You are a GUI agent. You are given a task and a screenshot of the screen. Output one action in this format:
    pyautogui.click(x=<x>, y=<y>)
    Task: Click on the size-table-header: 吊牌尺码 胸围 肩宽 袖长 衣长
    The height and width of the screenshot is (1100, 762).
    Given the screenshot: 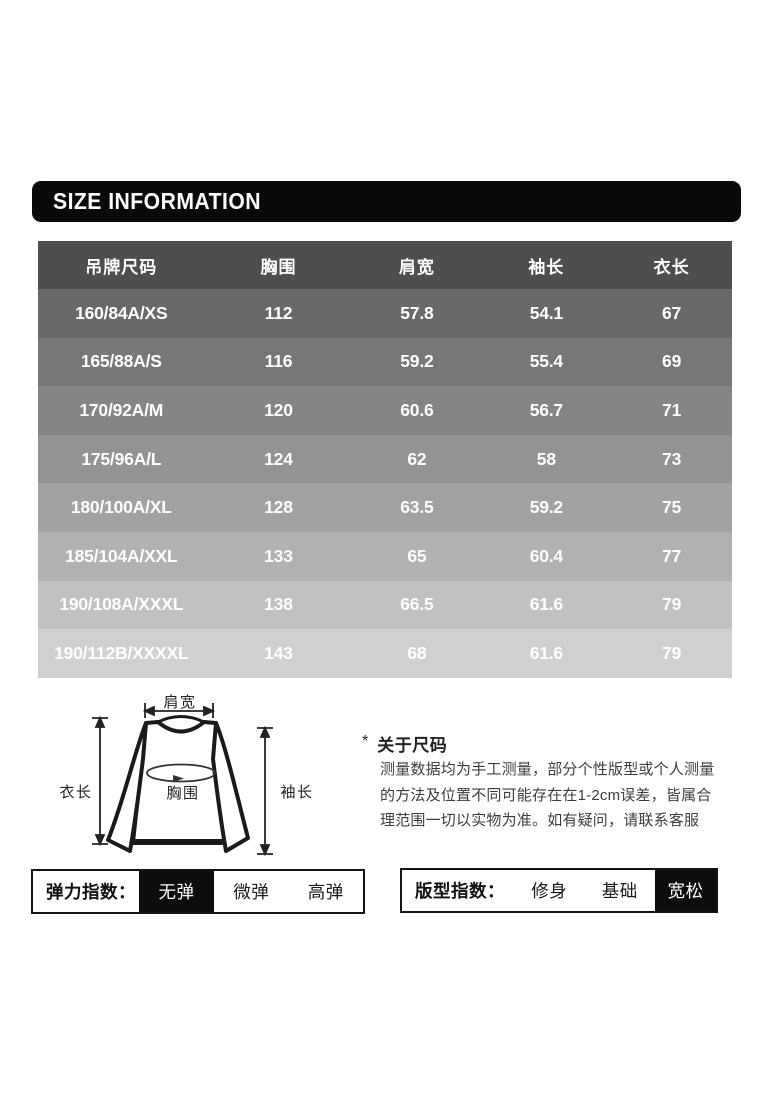 What is the action you would take?
    pyautogui.click(x=385, y=265)
    